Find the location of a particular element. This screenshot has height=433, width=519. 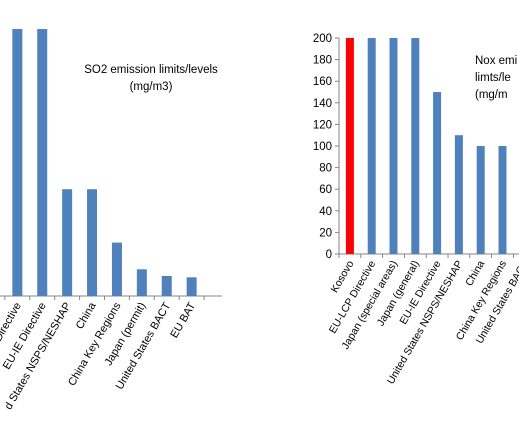

nox-title-line: limts/le is located at coordinates (493, 78).